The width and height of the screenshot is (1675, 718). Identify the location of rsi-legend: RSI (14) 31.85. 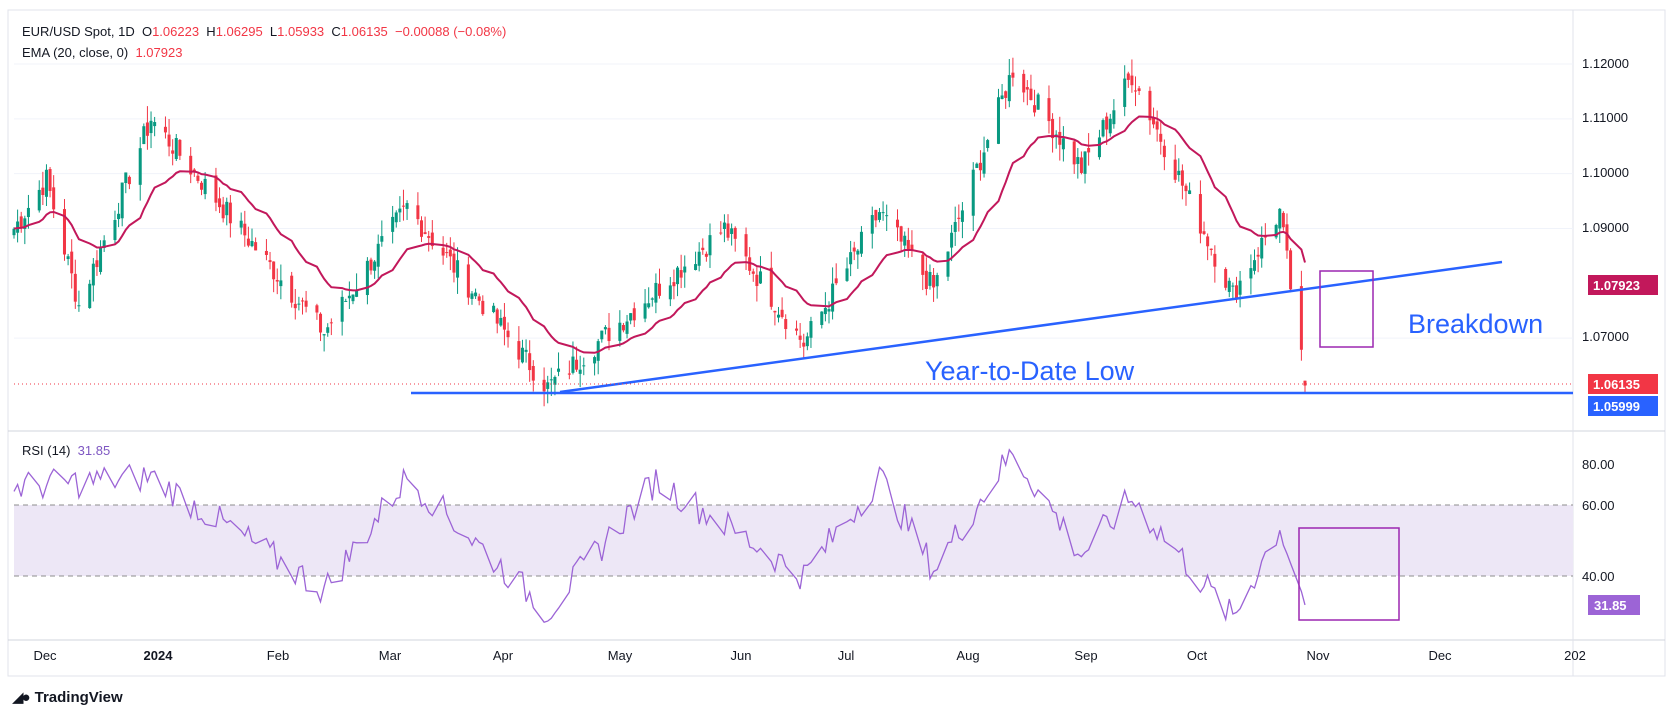
(66, 450).